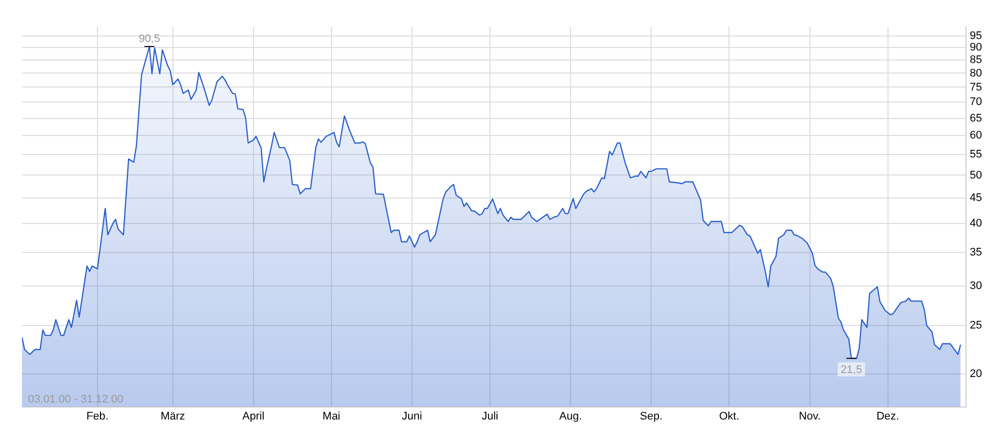 This screenshot has width=1000, height=434. Describe the element at coordinates (976, 326) in the screenshot. I see `y-tick-label: 25` at that location.